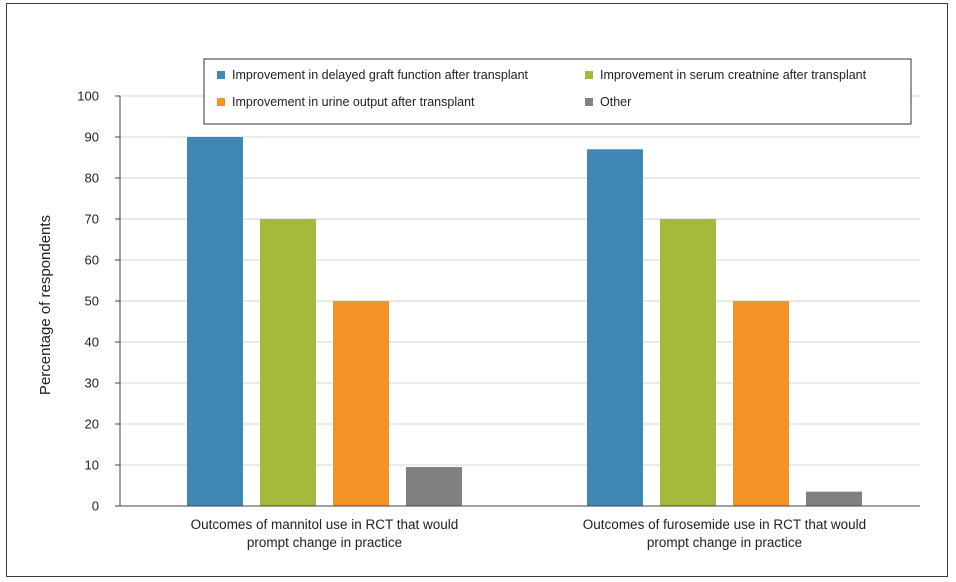  Describe the element at coordinates (92, 383) in the screenshot. I see `y-tick-label: 30` at that location.